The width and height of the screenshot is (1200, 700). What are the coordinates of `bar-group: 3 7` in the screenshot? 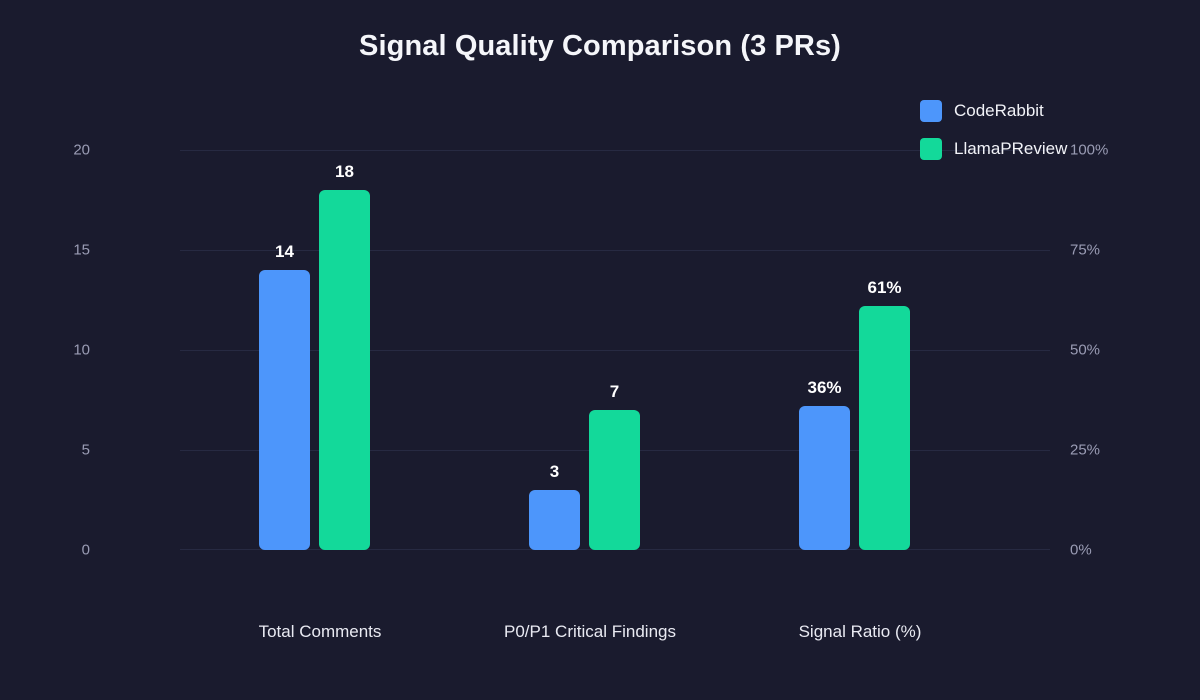 It's located at (584, 350).